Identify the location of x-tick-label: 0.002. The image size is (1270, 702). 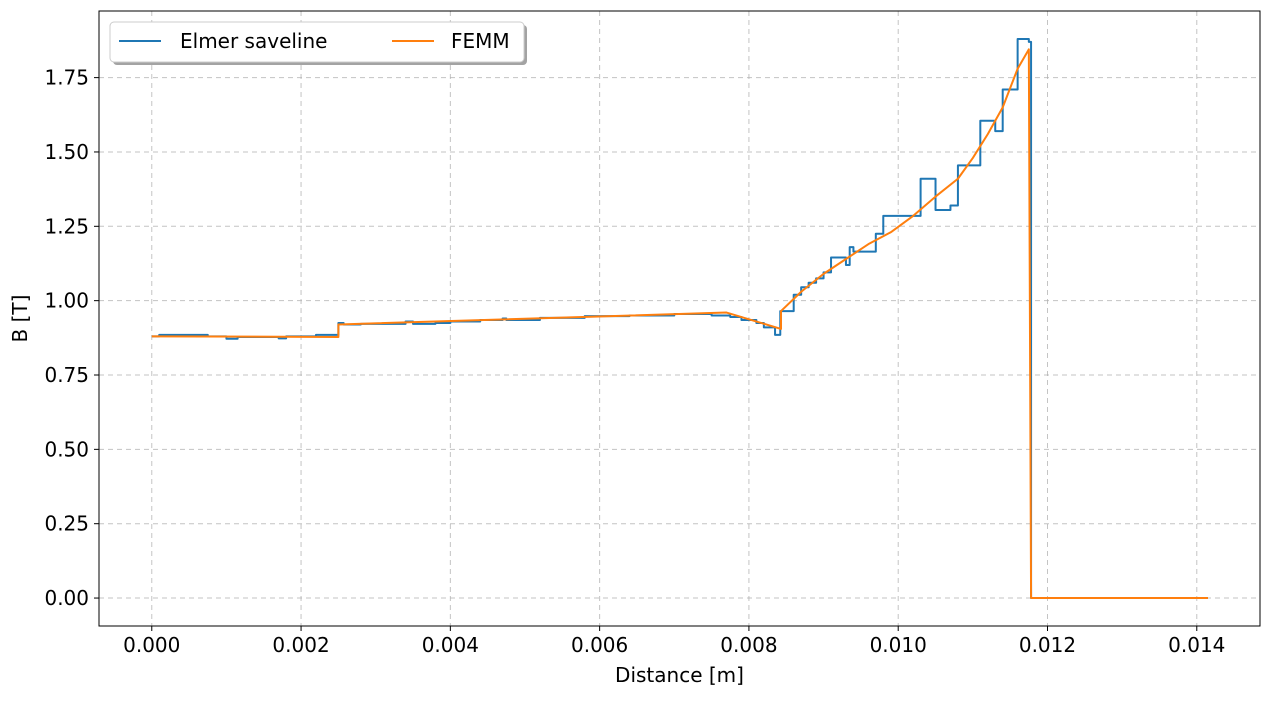
(300, 645).